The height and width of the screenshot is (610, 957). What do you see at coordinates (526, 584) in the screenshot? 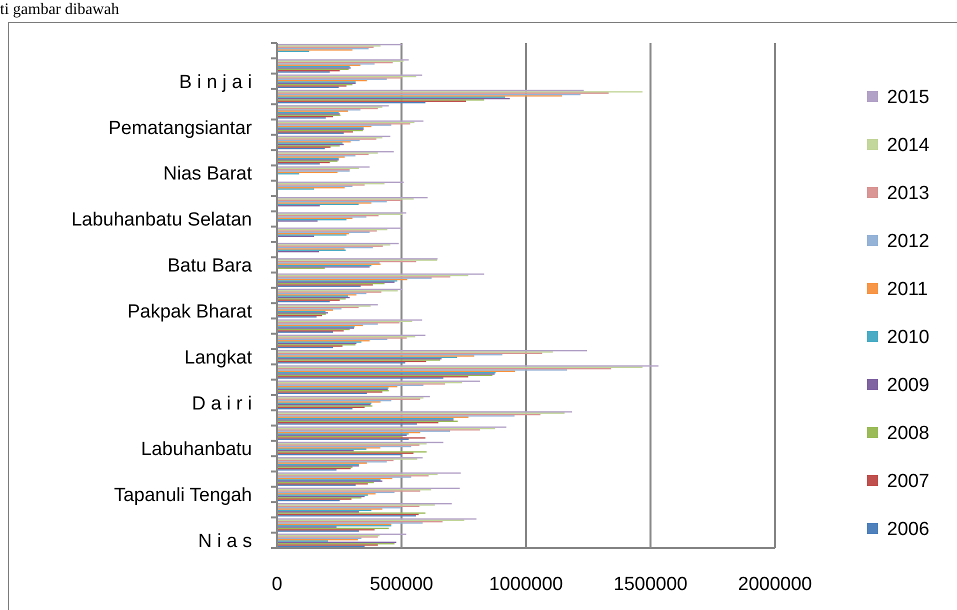
I see `x-tick-label: 1000000` at bounding box center [526, 584].